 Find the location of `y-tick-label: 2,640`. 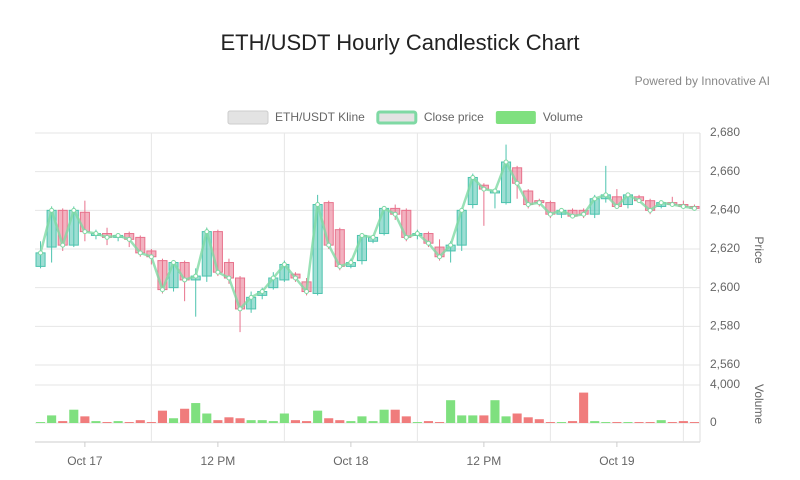

y-tick-label: 2,640 is located at coordinates (725, 210).